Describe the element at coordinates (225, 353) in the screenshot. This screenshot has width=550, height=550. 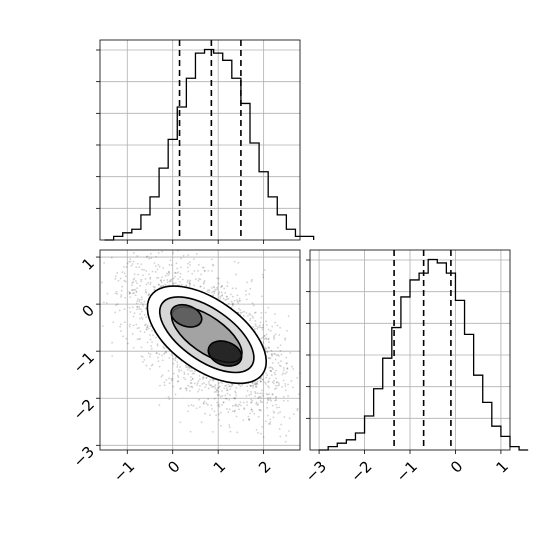
I see `density-contour` at that location.